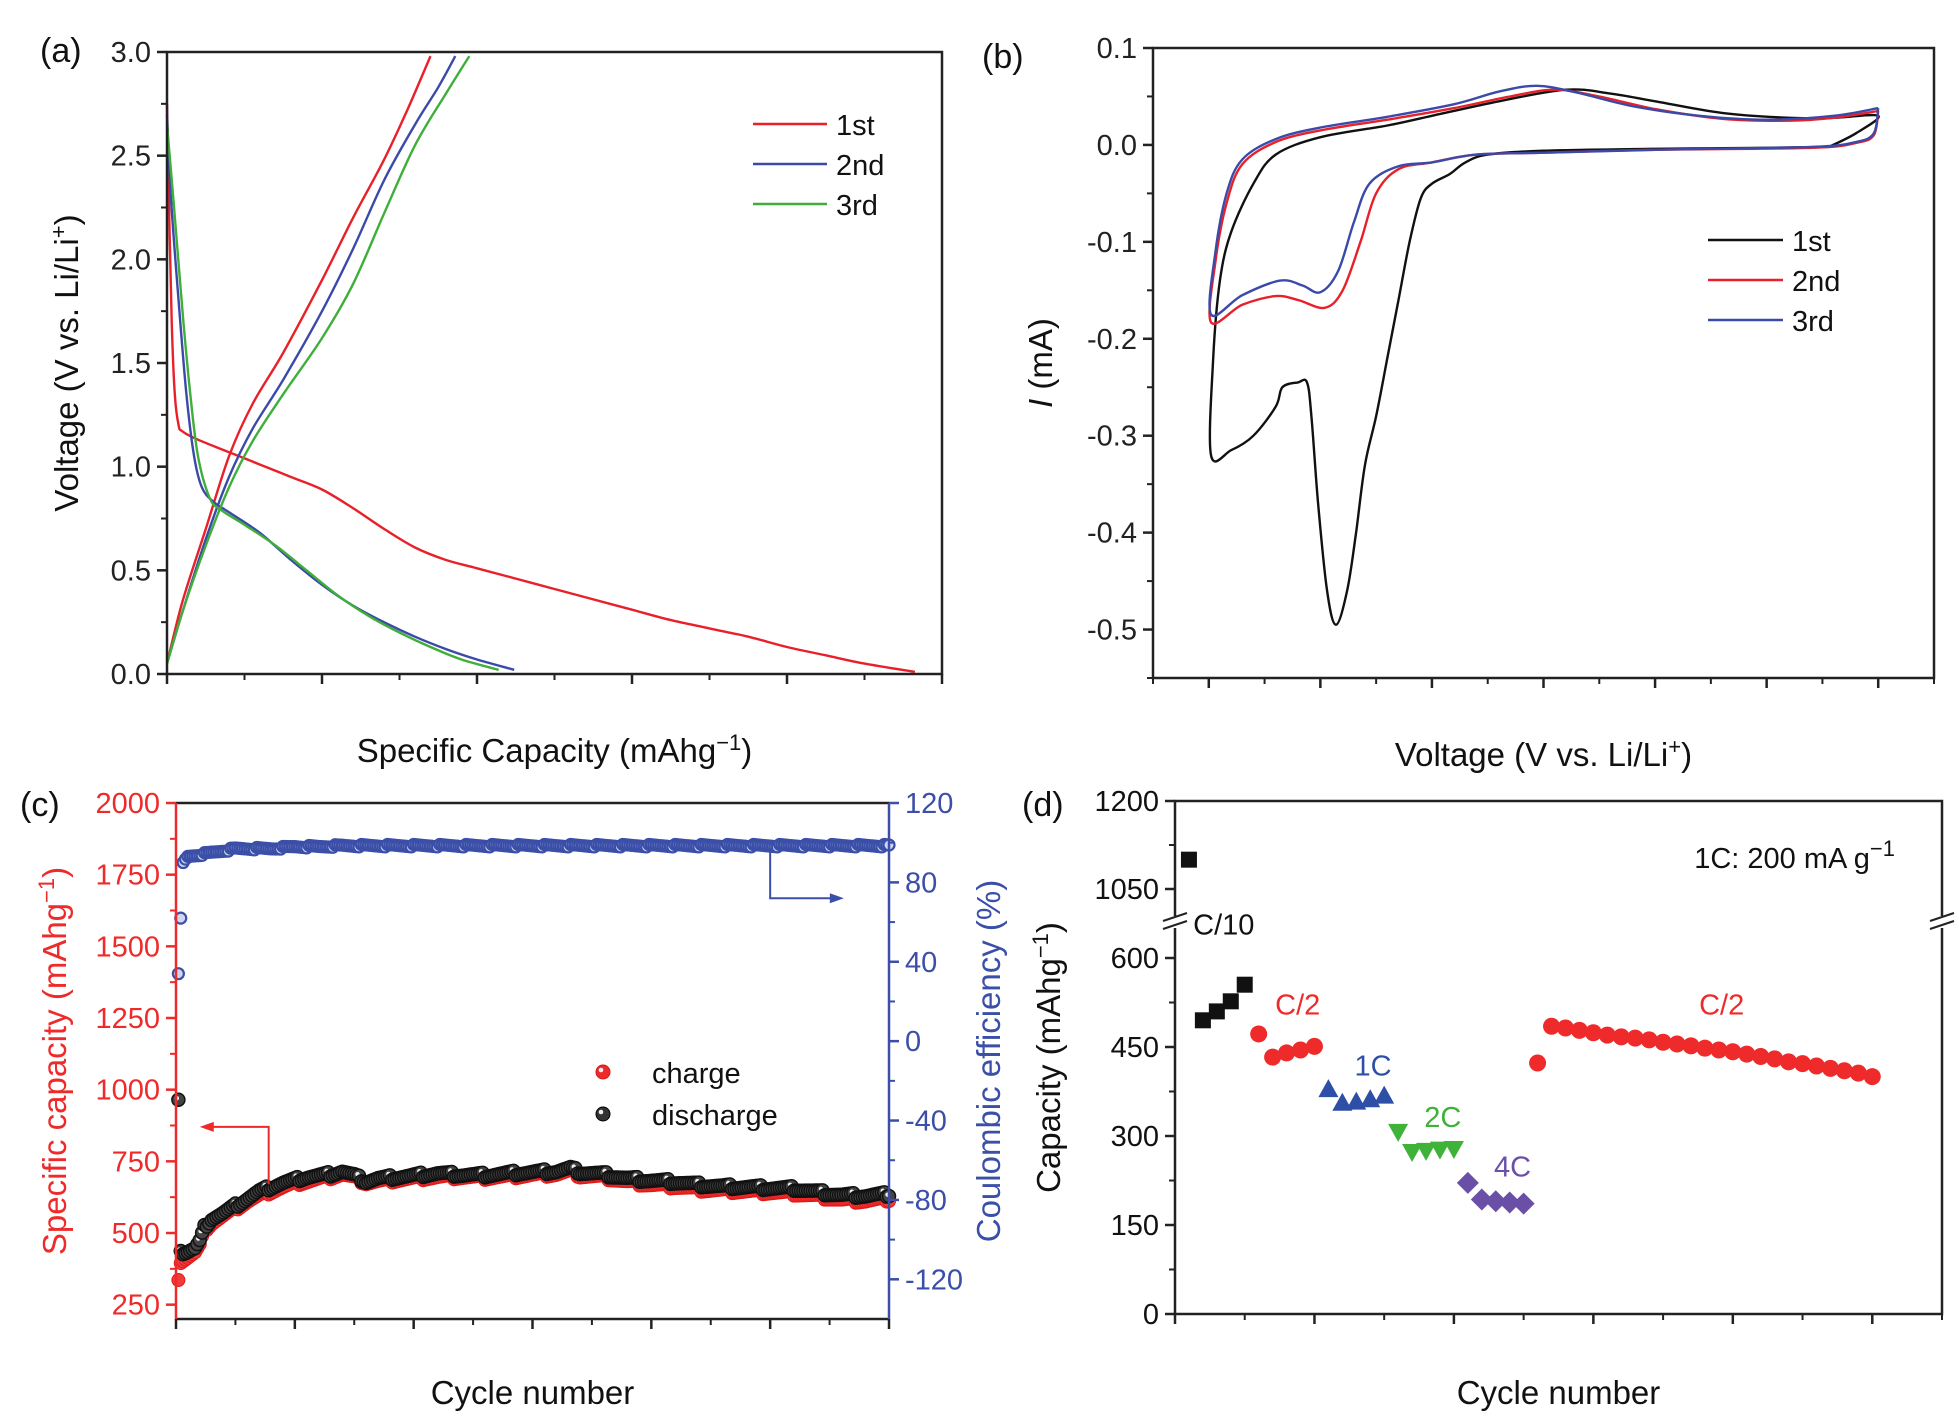  I want to click on y-axis-title-right: Coulombic efficiency (%), so click(988, 1061).